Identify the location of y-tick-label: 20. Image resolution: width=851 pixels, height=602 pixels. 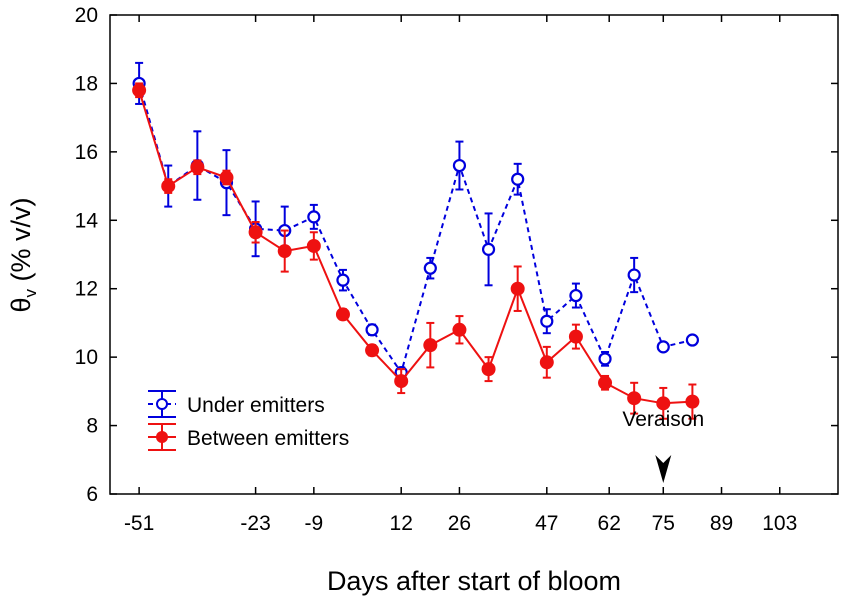
(86, 15).